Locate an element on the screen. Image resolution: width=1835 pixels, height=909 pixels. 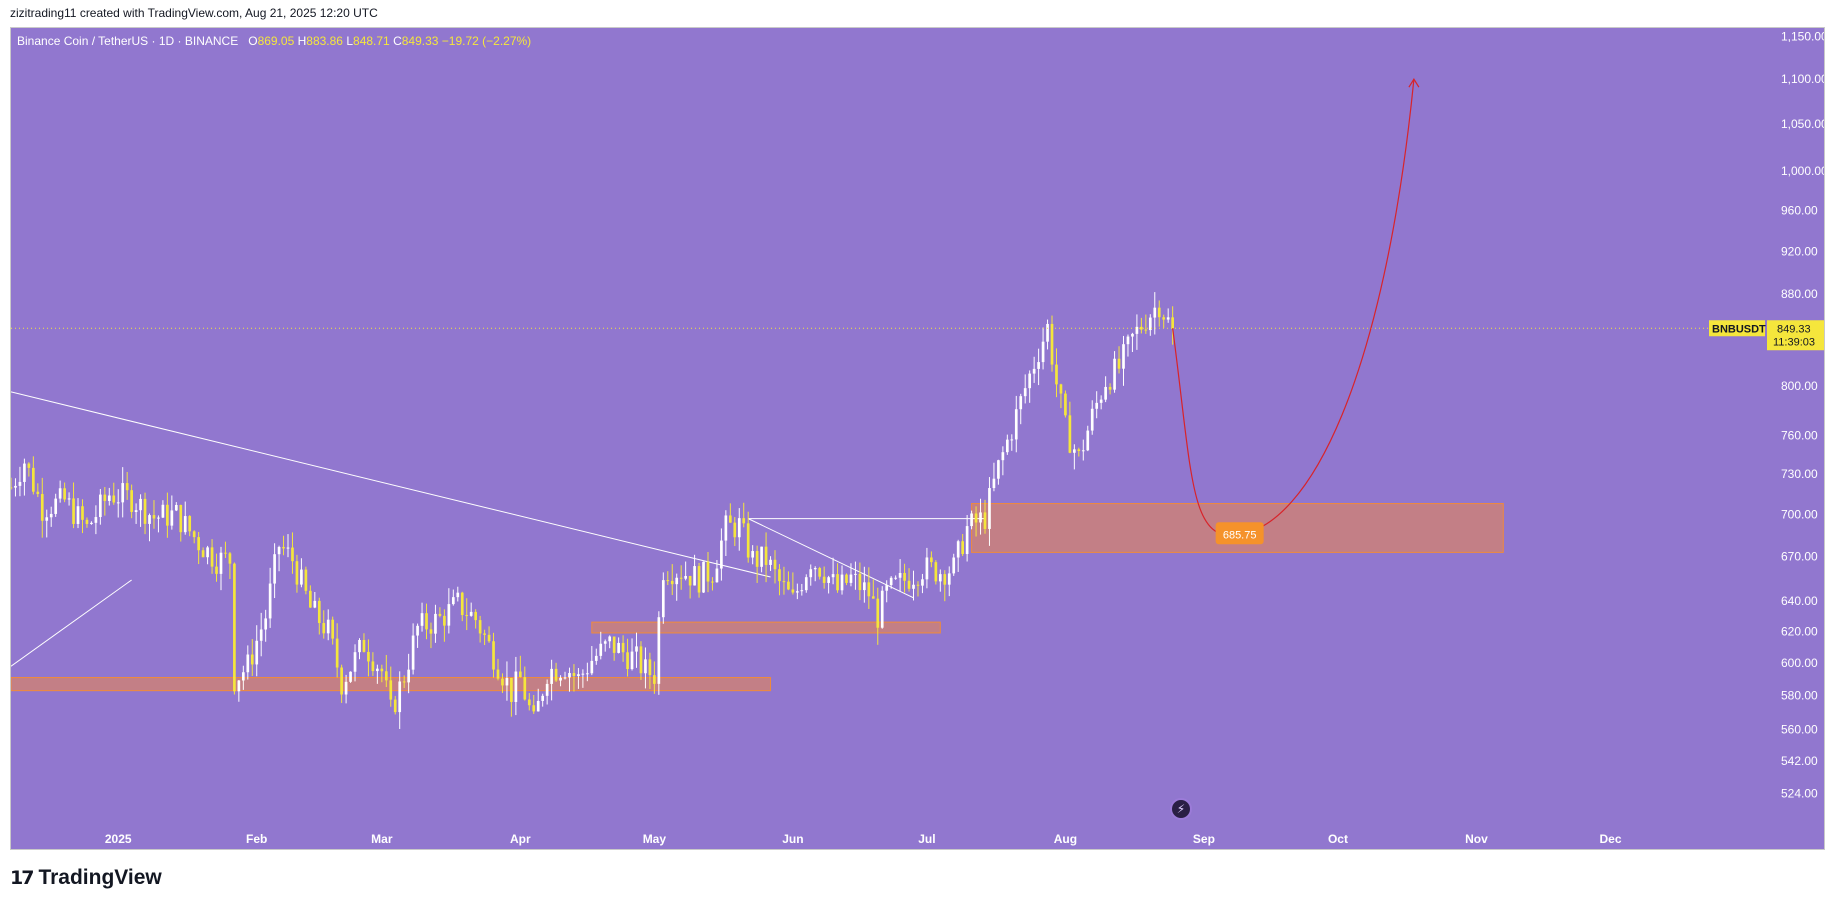
legend-close-value: 849.33 is located at coordinates (420, 41).